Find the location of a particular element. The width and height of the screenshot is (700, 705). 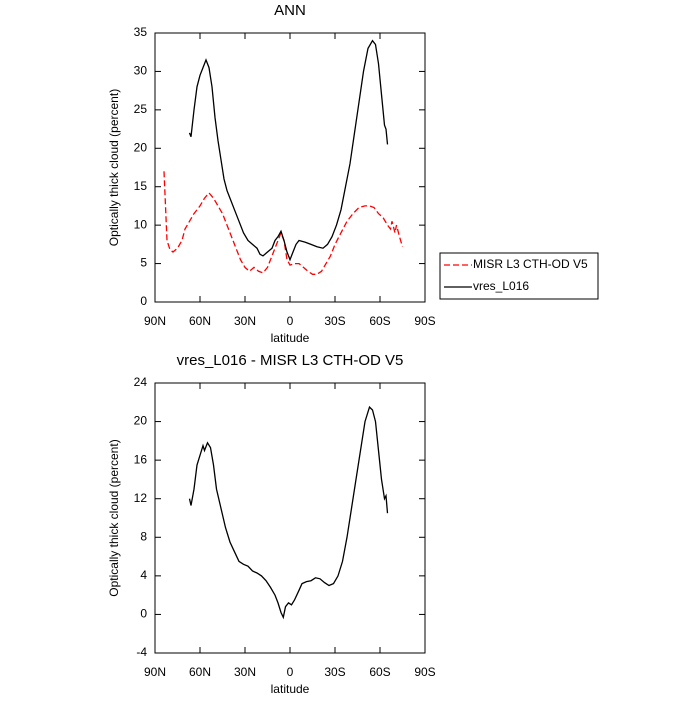

y-tick-label: 35 is located at coordinates (141, 32).